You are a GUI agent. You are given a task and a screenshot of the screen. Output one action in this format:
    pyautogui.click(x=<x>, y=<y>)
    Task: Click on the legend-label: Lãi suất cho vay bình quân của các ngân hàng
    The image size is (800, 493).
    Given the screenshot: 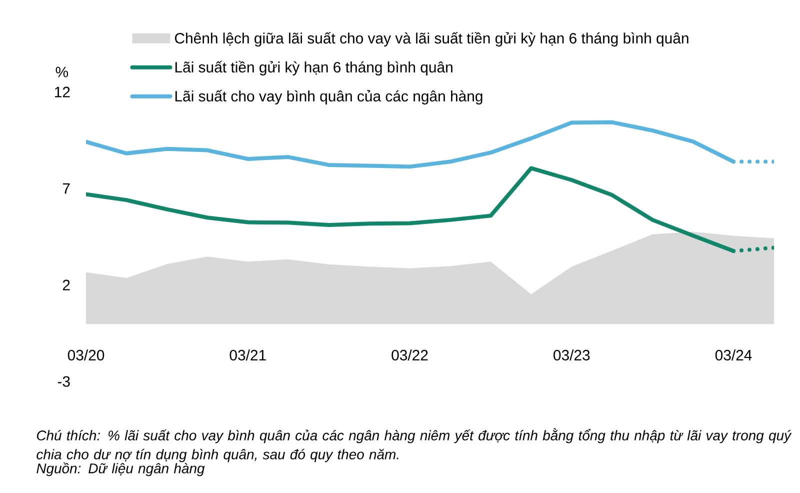 What is the action you would take?
    pyautogui.click(x=328, y=97)
    